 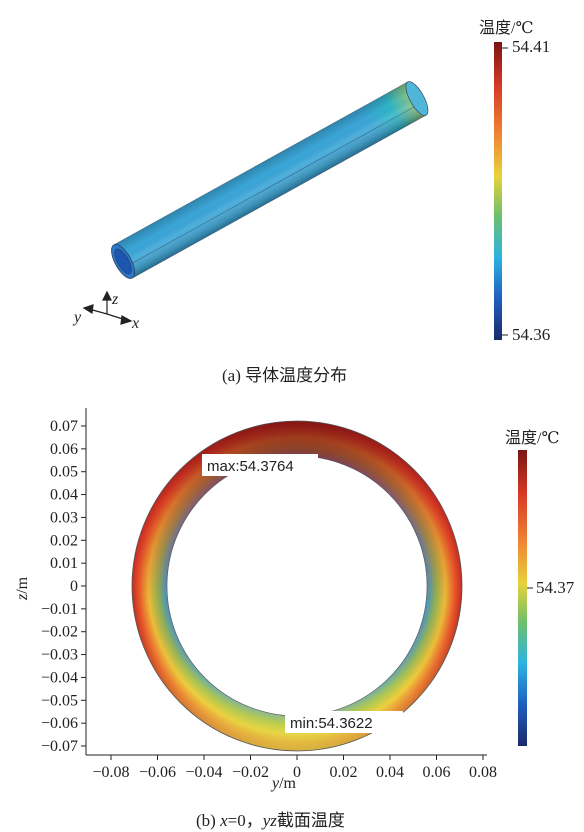 What do you see at coordinates (59, 677) in the screenshot?
I see `y-tick-label: −0.04` at bounding box center [59, 677].